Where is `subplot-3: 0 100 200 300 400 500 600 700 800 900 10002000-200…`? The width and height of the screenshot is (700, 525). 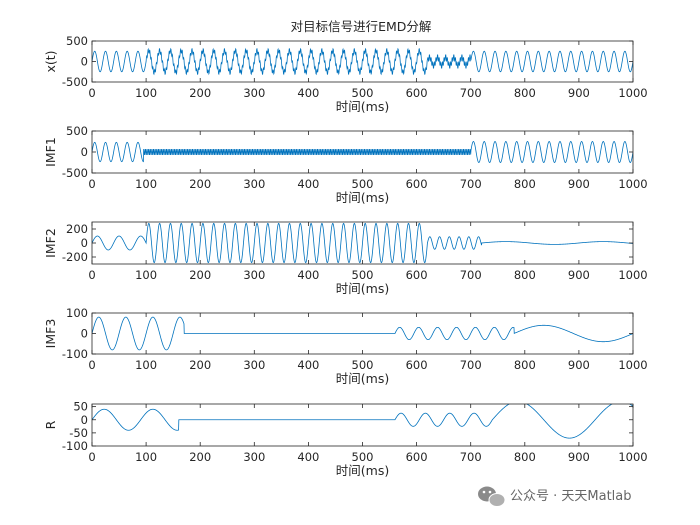
subplot-3: 0 100 200 300 400 500 600 700 800 900 10002000-200… is located at coordinates (345, 258).